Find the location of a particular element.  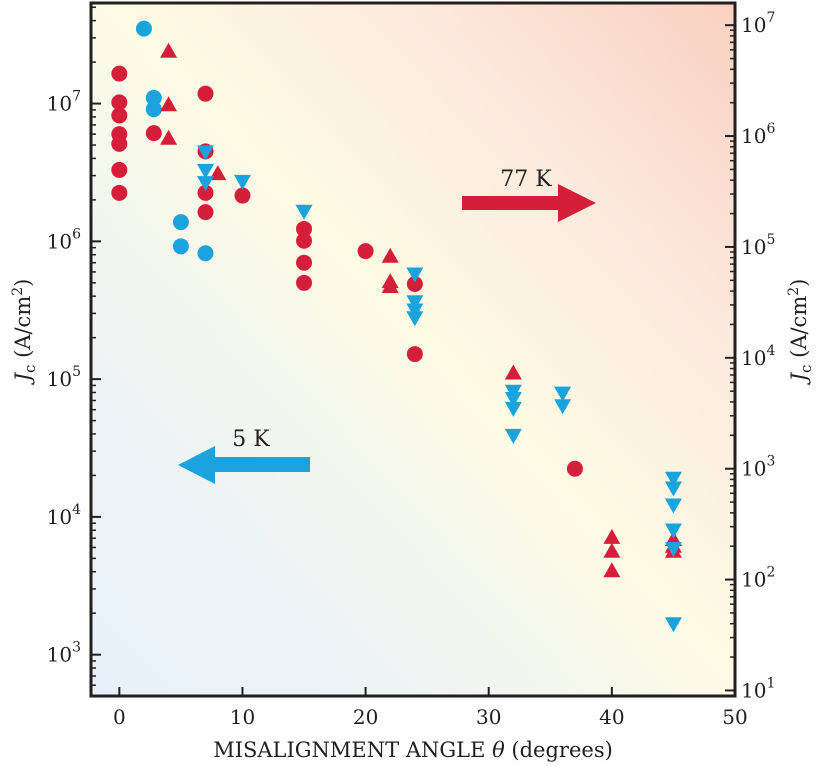

x-tick-label: 30 is located at coordinates (488, 717).